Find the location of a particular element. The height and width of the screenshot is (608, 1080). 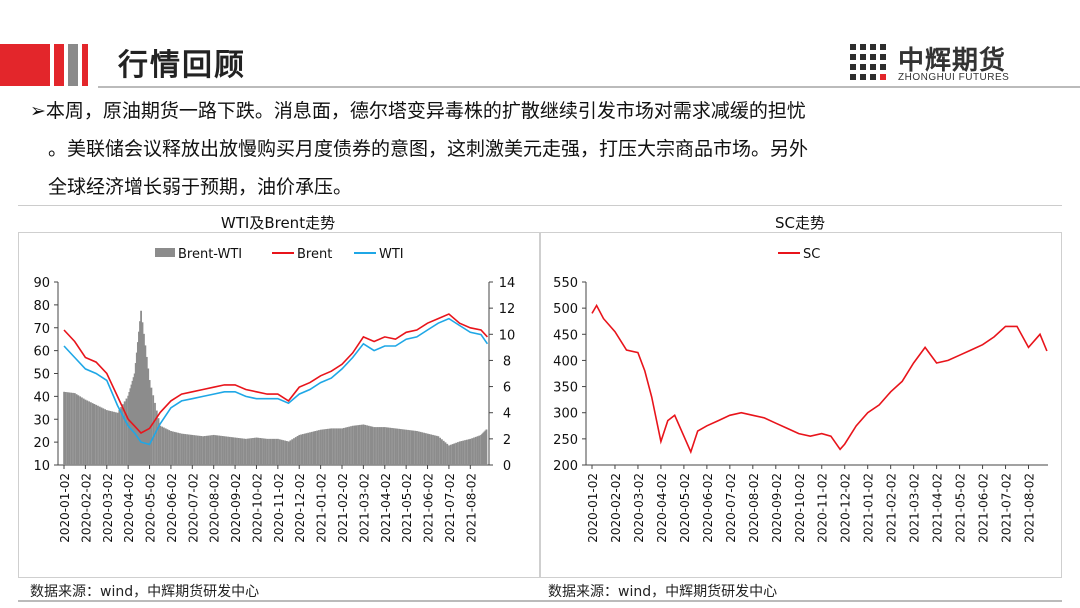

x-tick-label: 2021-07-02 is located at coordinates (1007, 508).